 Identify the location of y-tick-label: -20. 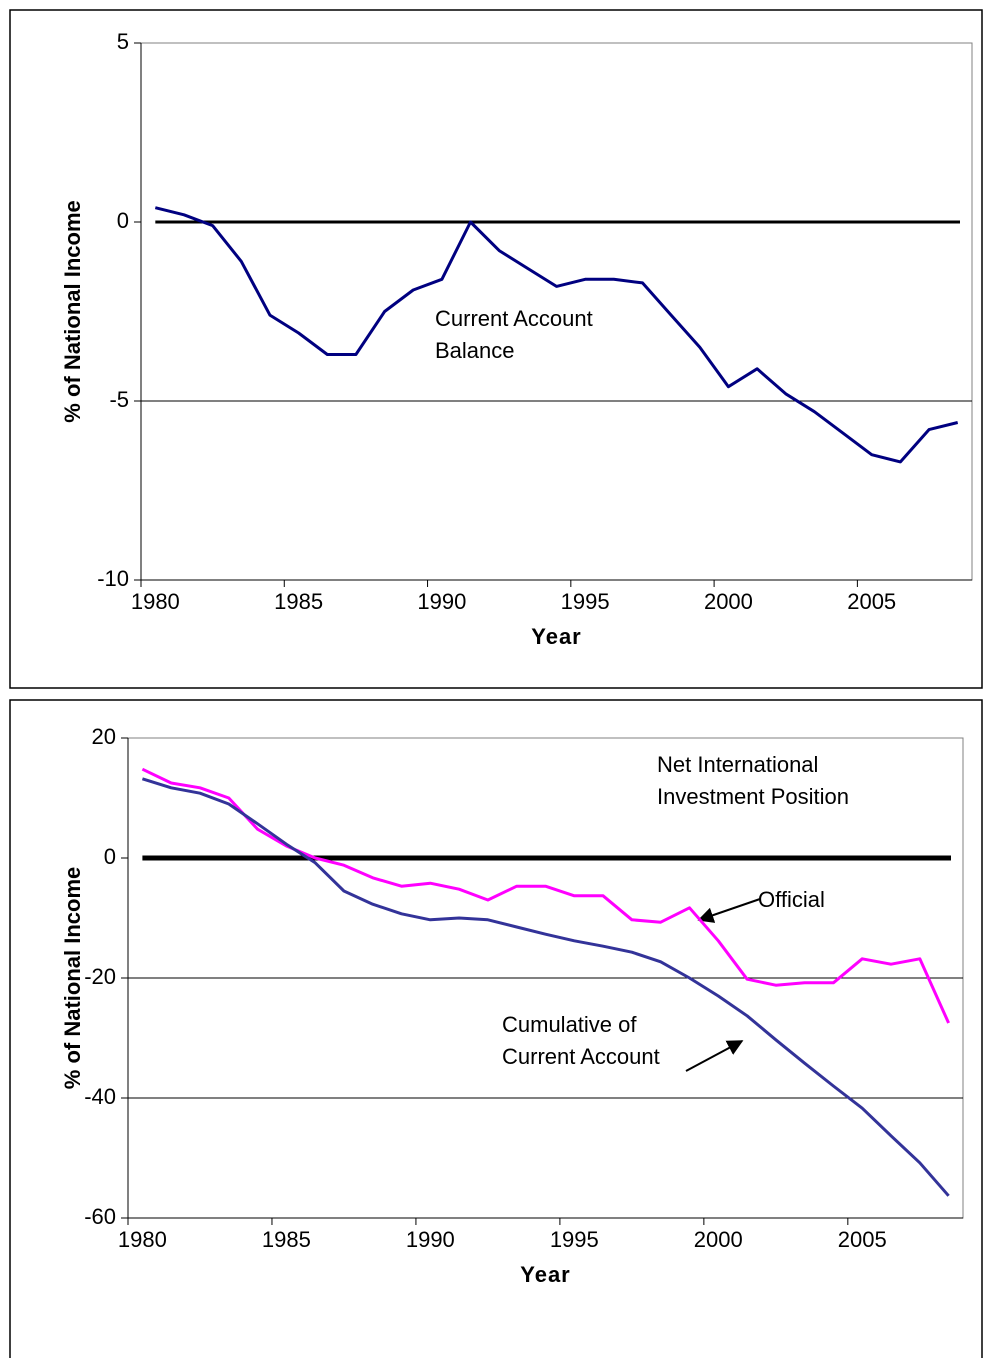
(100, 976).